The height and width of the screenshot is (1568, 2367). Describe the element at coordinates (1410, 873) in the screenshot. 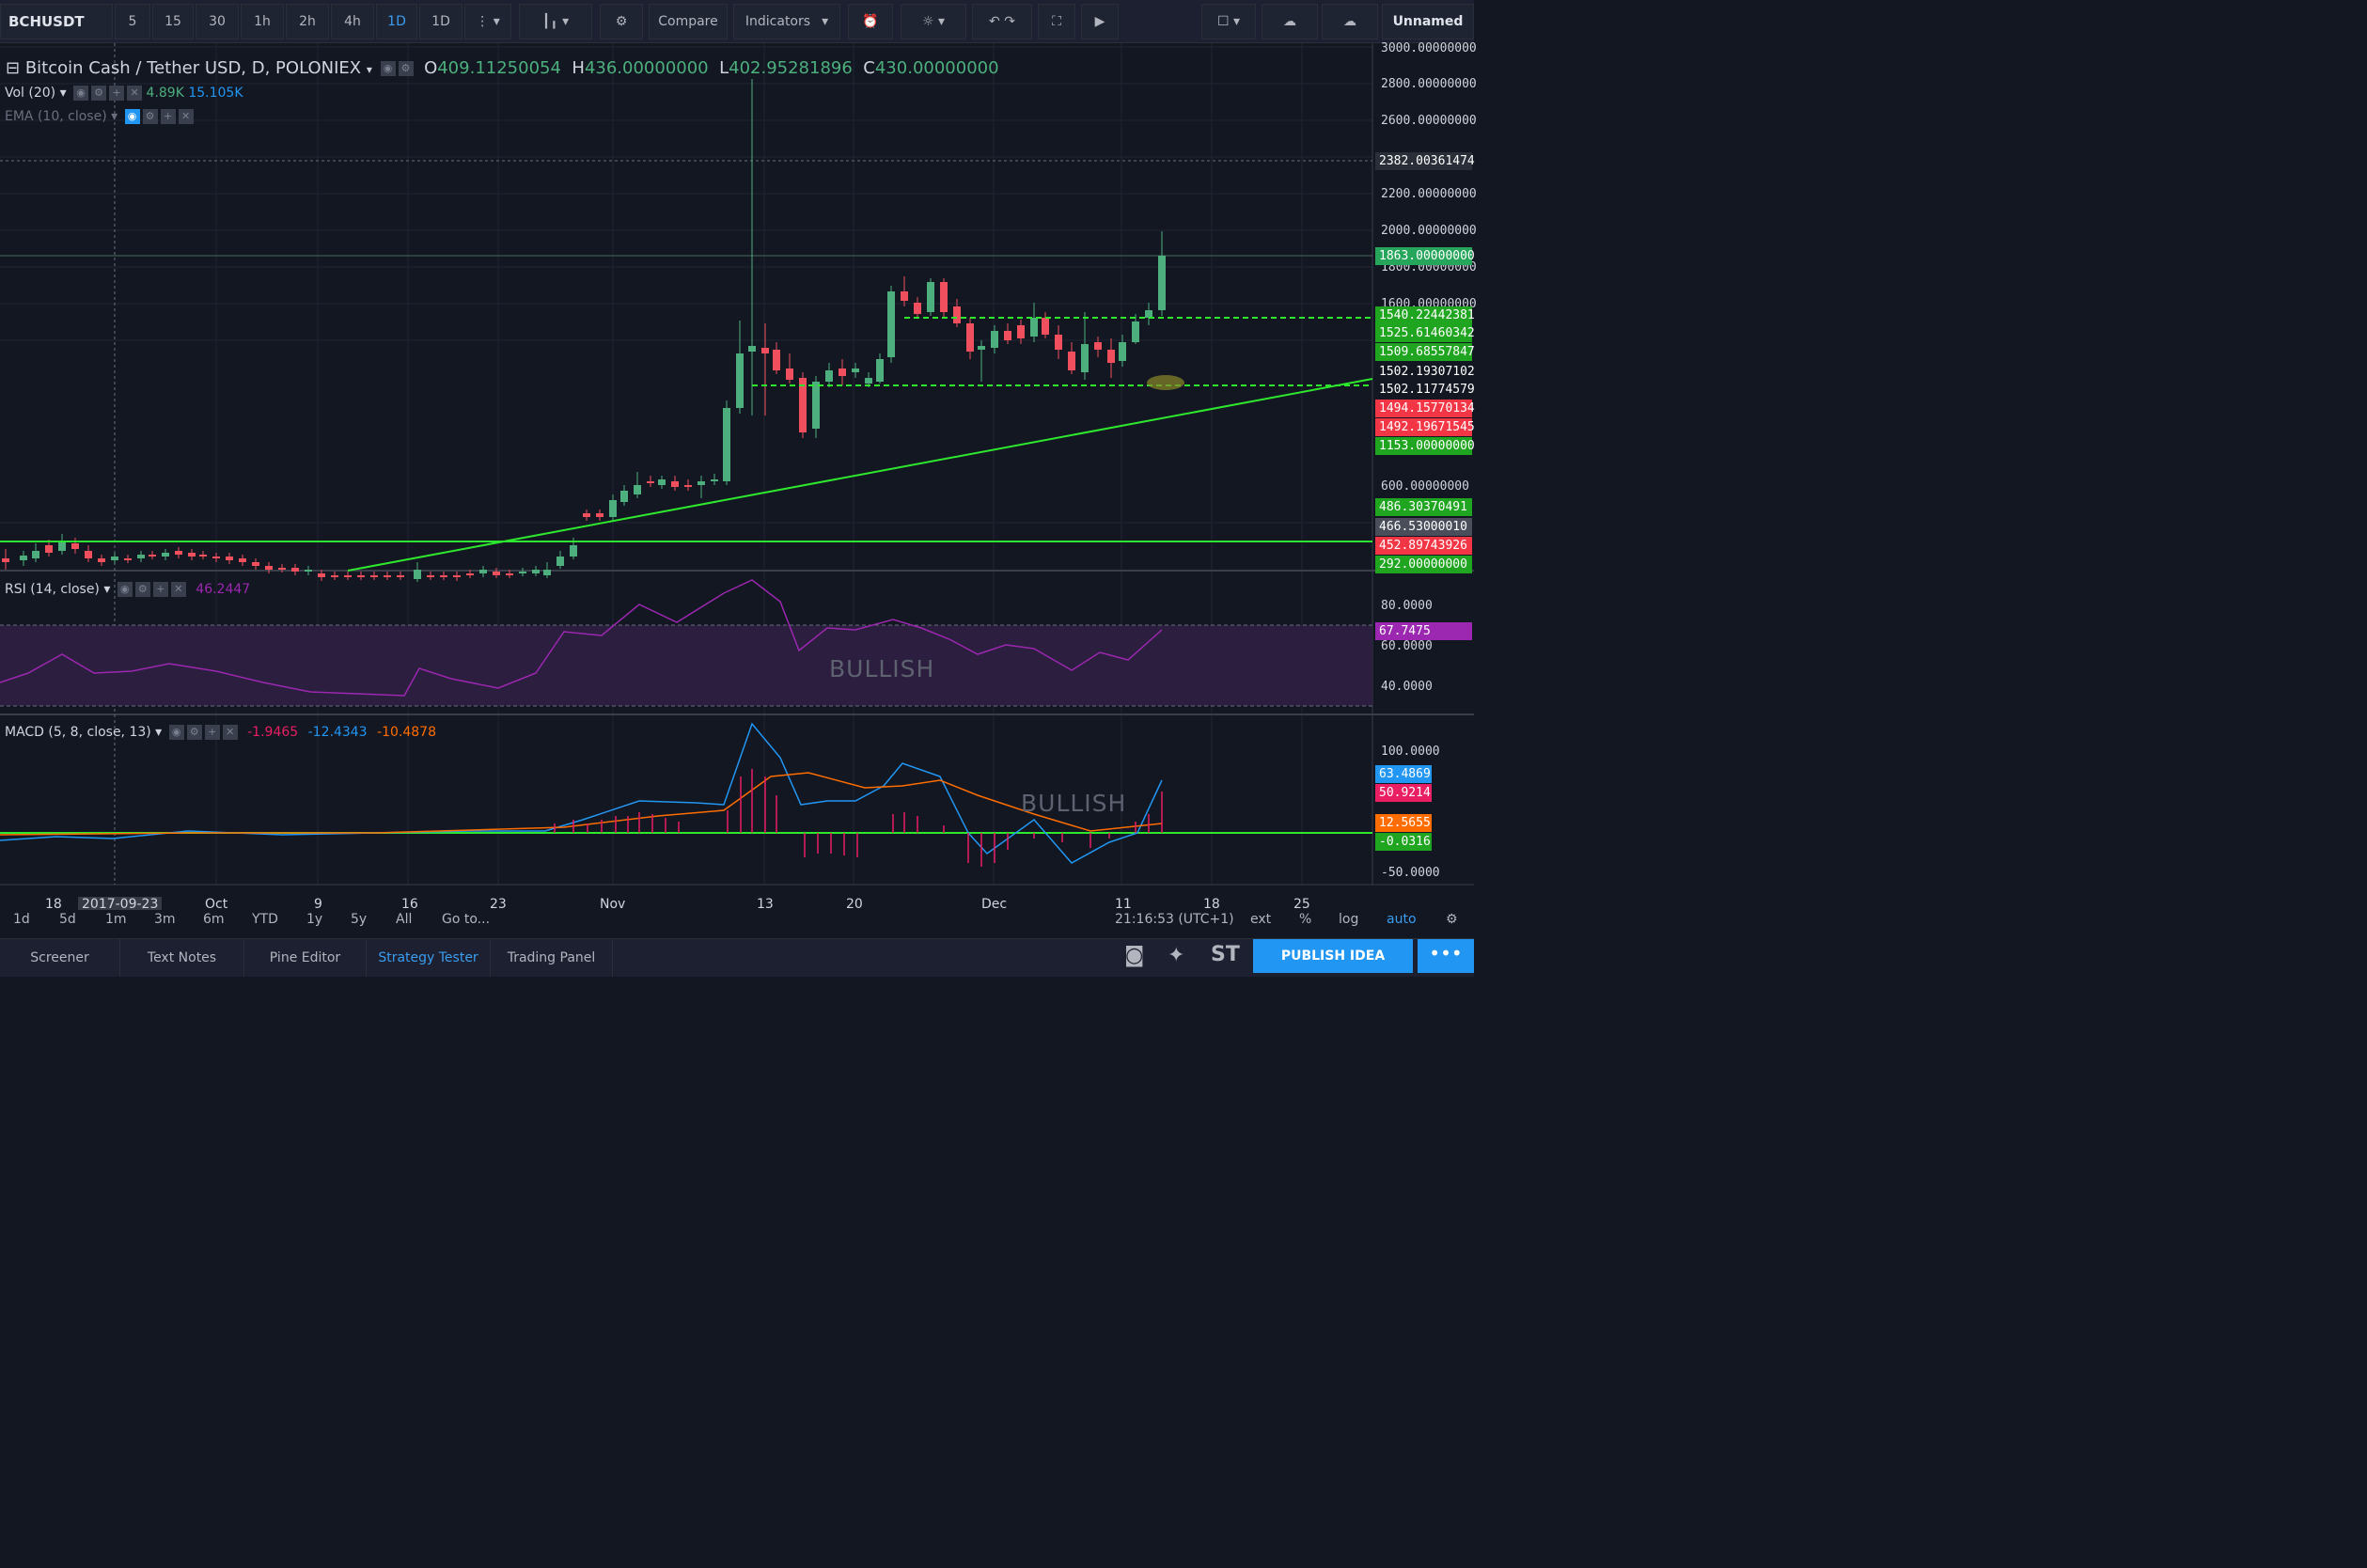

I see `macd-axis-label: -50.0000` at that location.